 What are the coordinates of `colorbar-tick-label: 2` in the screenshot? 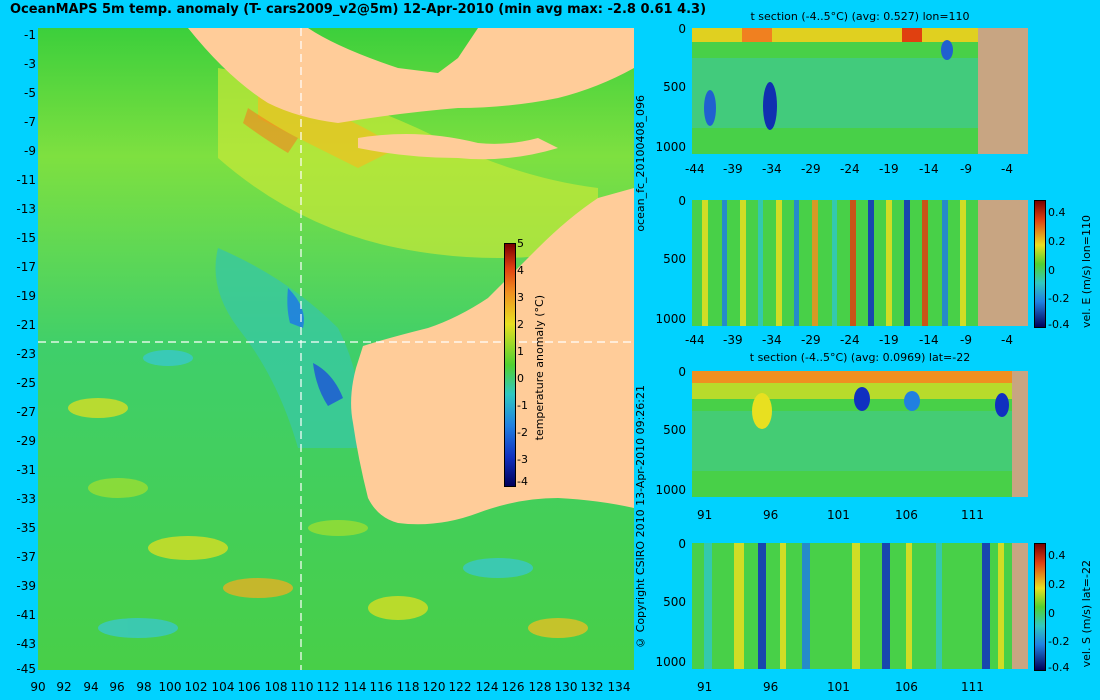 It's located at (520, 324).